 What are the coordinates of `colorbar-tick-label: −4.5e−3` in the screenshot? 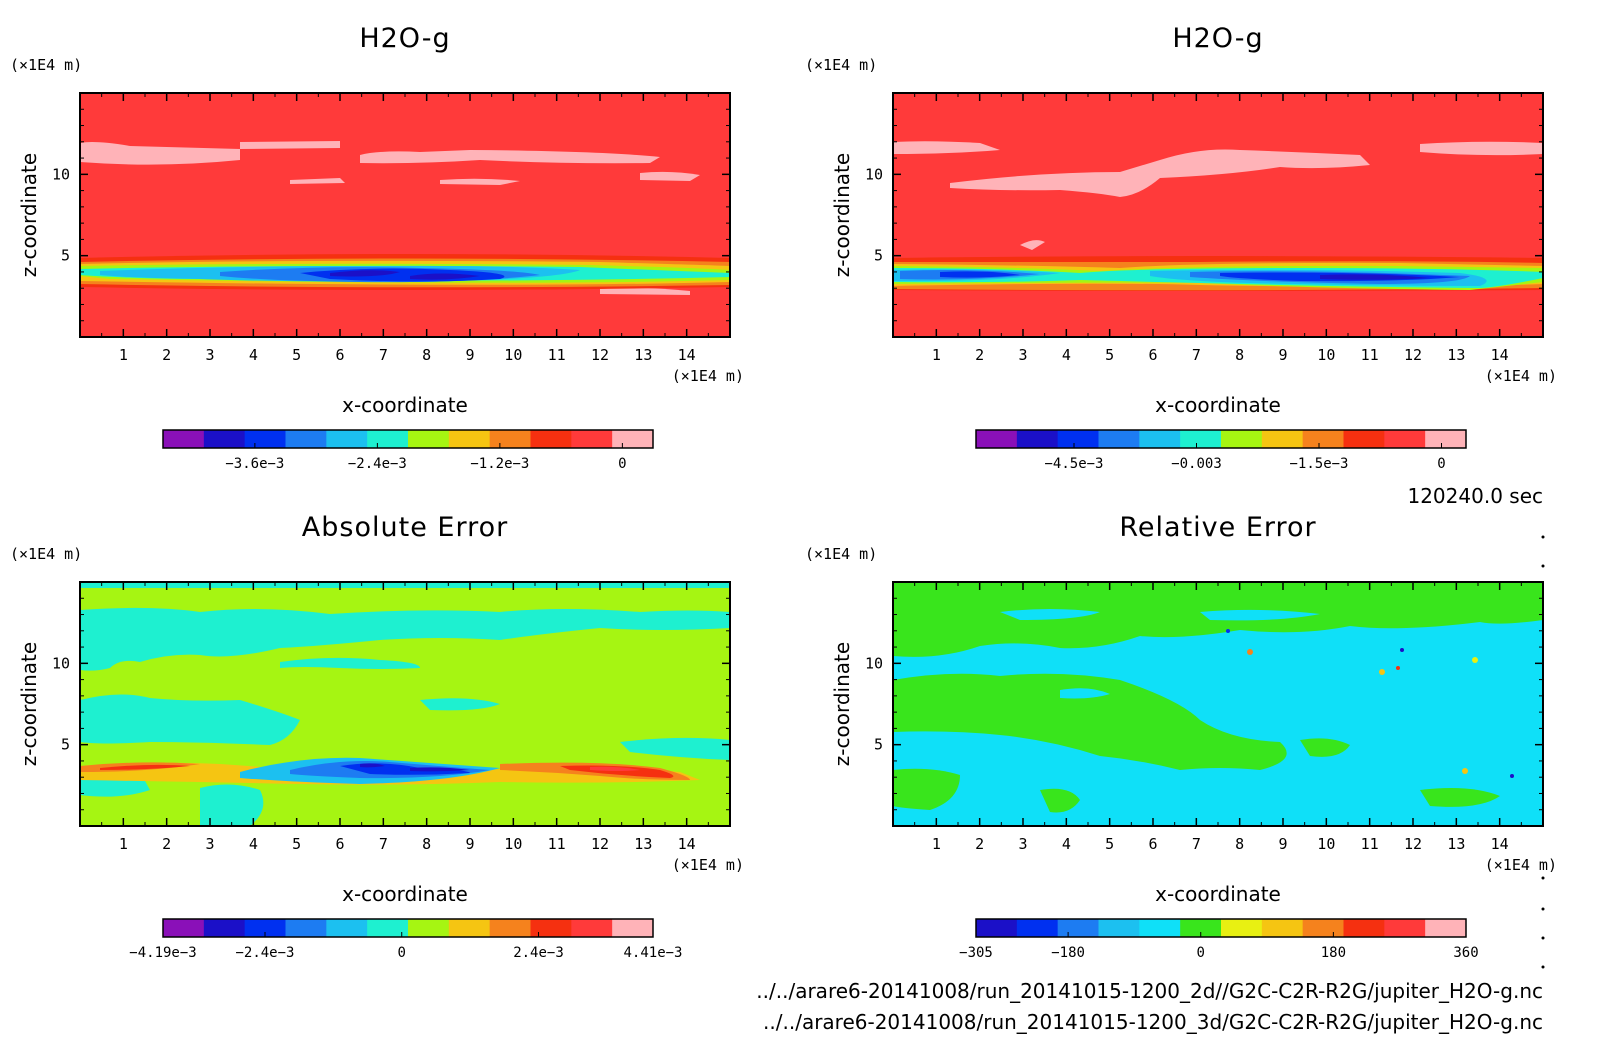 It's located at (1073, 464).